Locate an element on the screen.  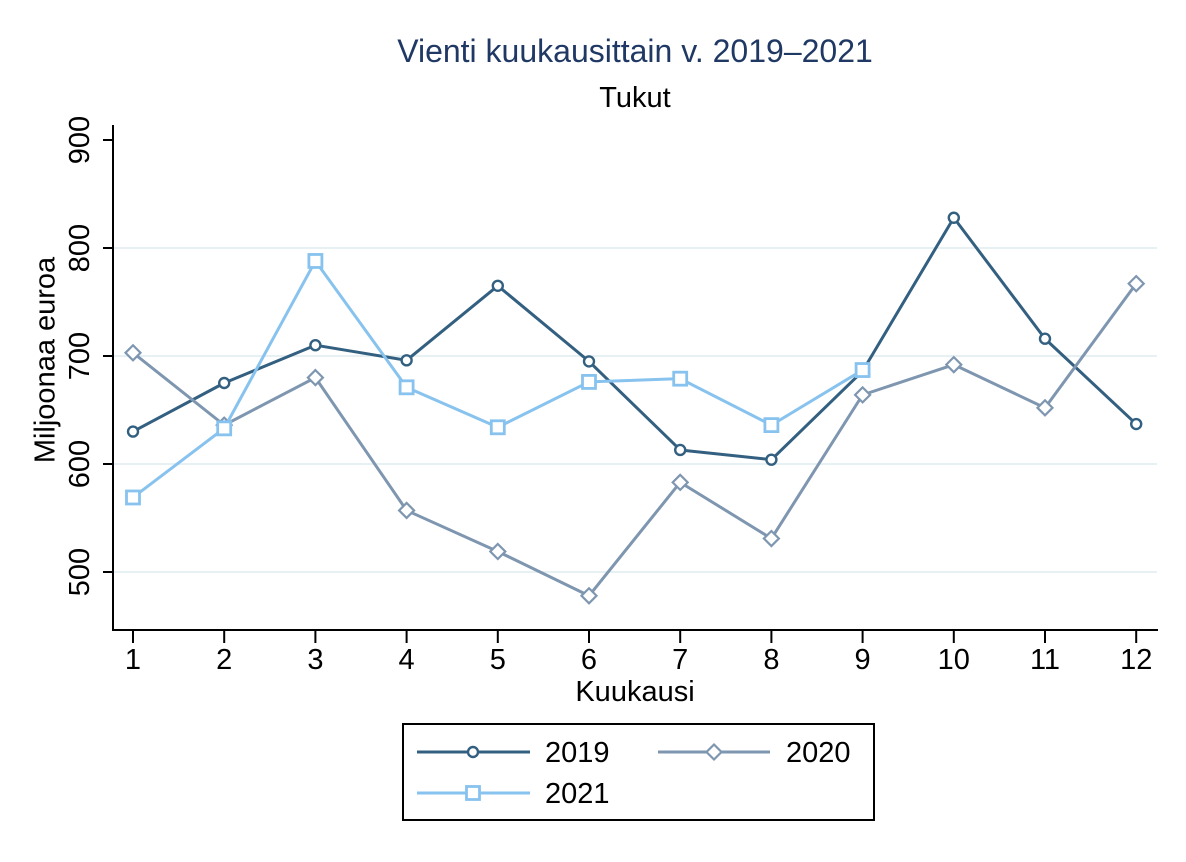
x-tick-label: 12 is located at coordinates (1136, 660).